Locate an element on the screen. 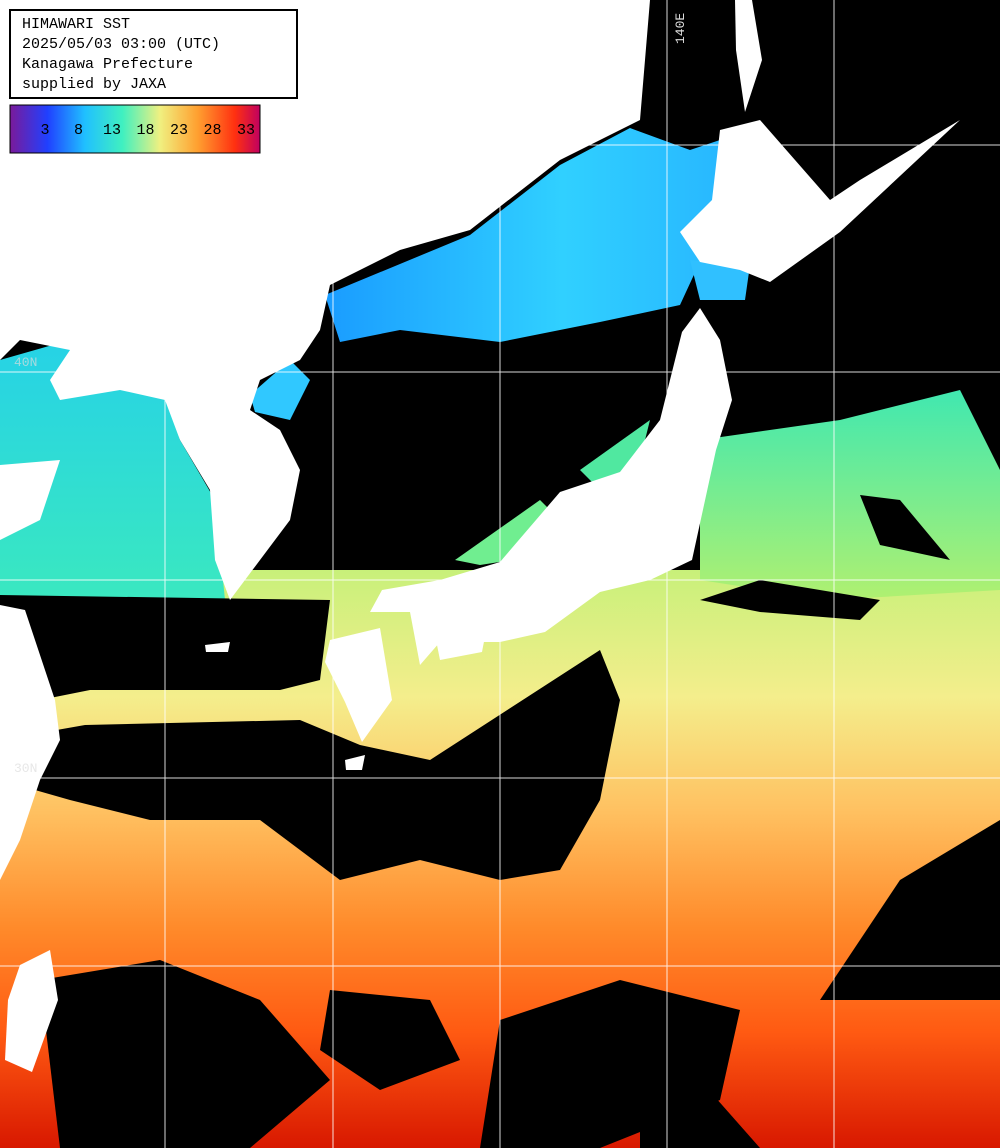 This screenshot has height=1148, width=1000. color-bar is located at coordinates (135, 129).